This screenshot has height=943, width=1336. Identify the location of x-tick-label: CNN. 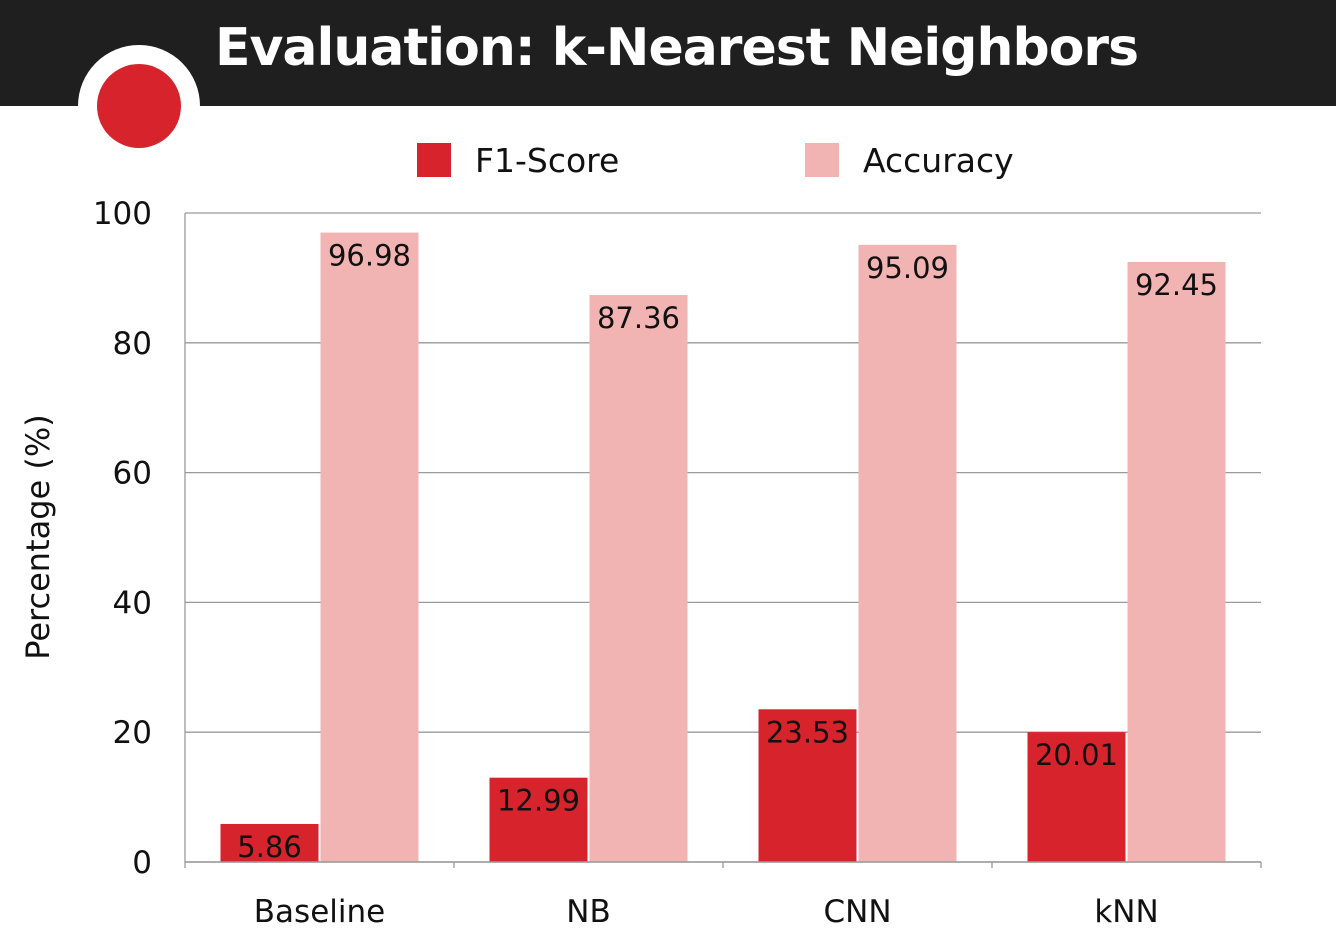
(857, 912).